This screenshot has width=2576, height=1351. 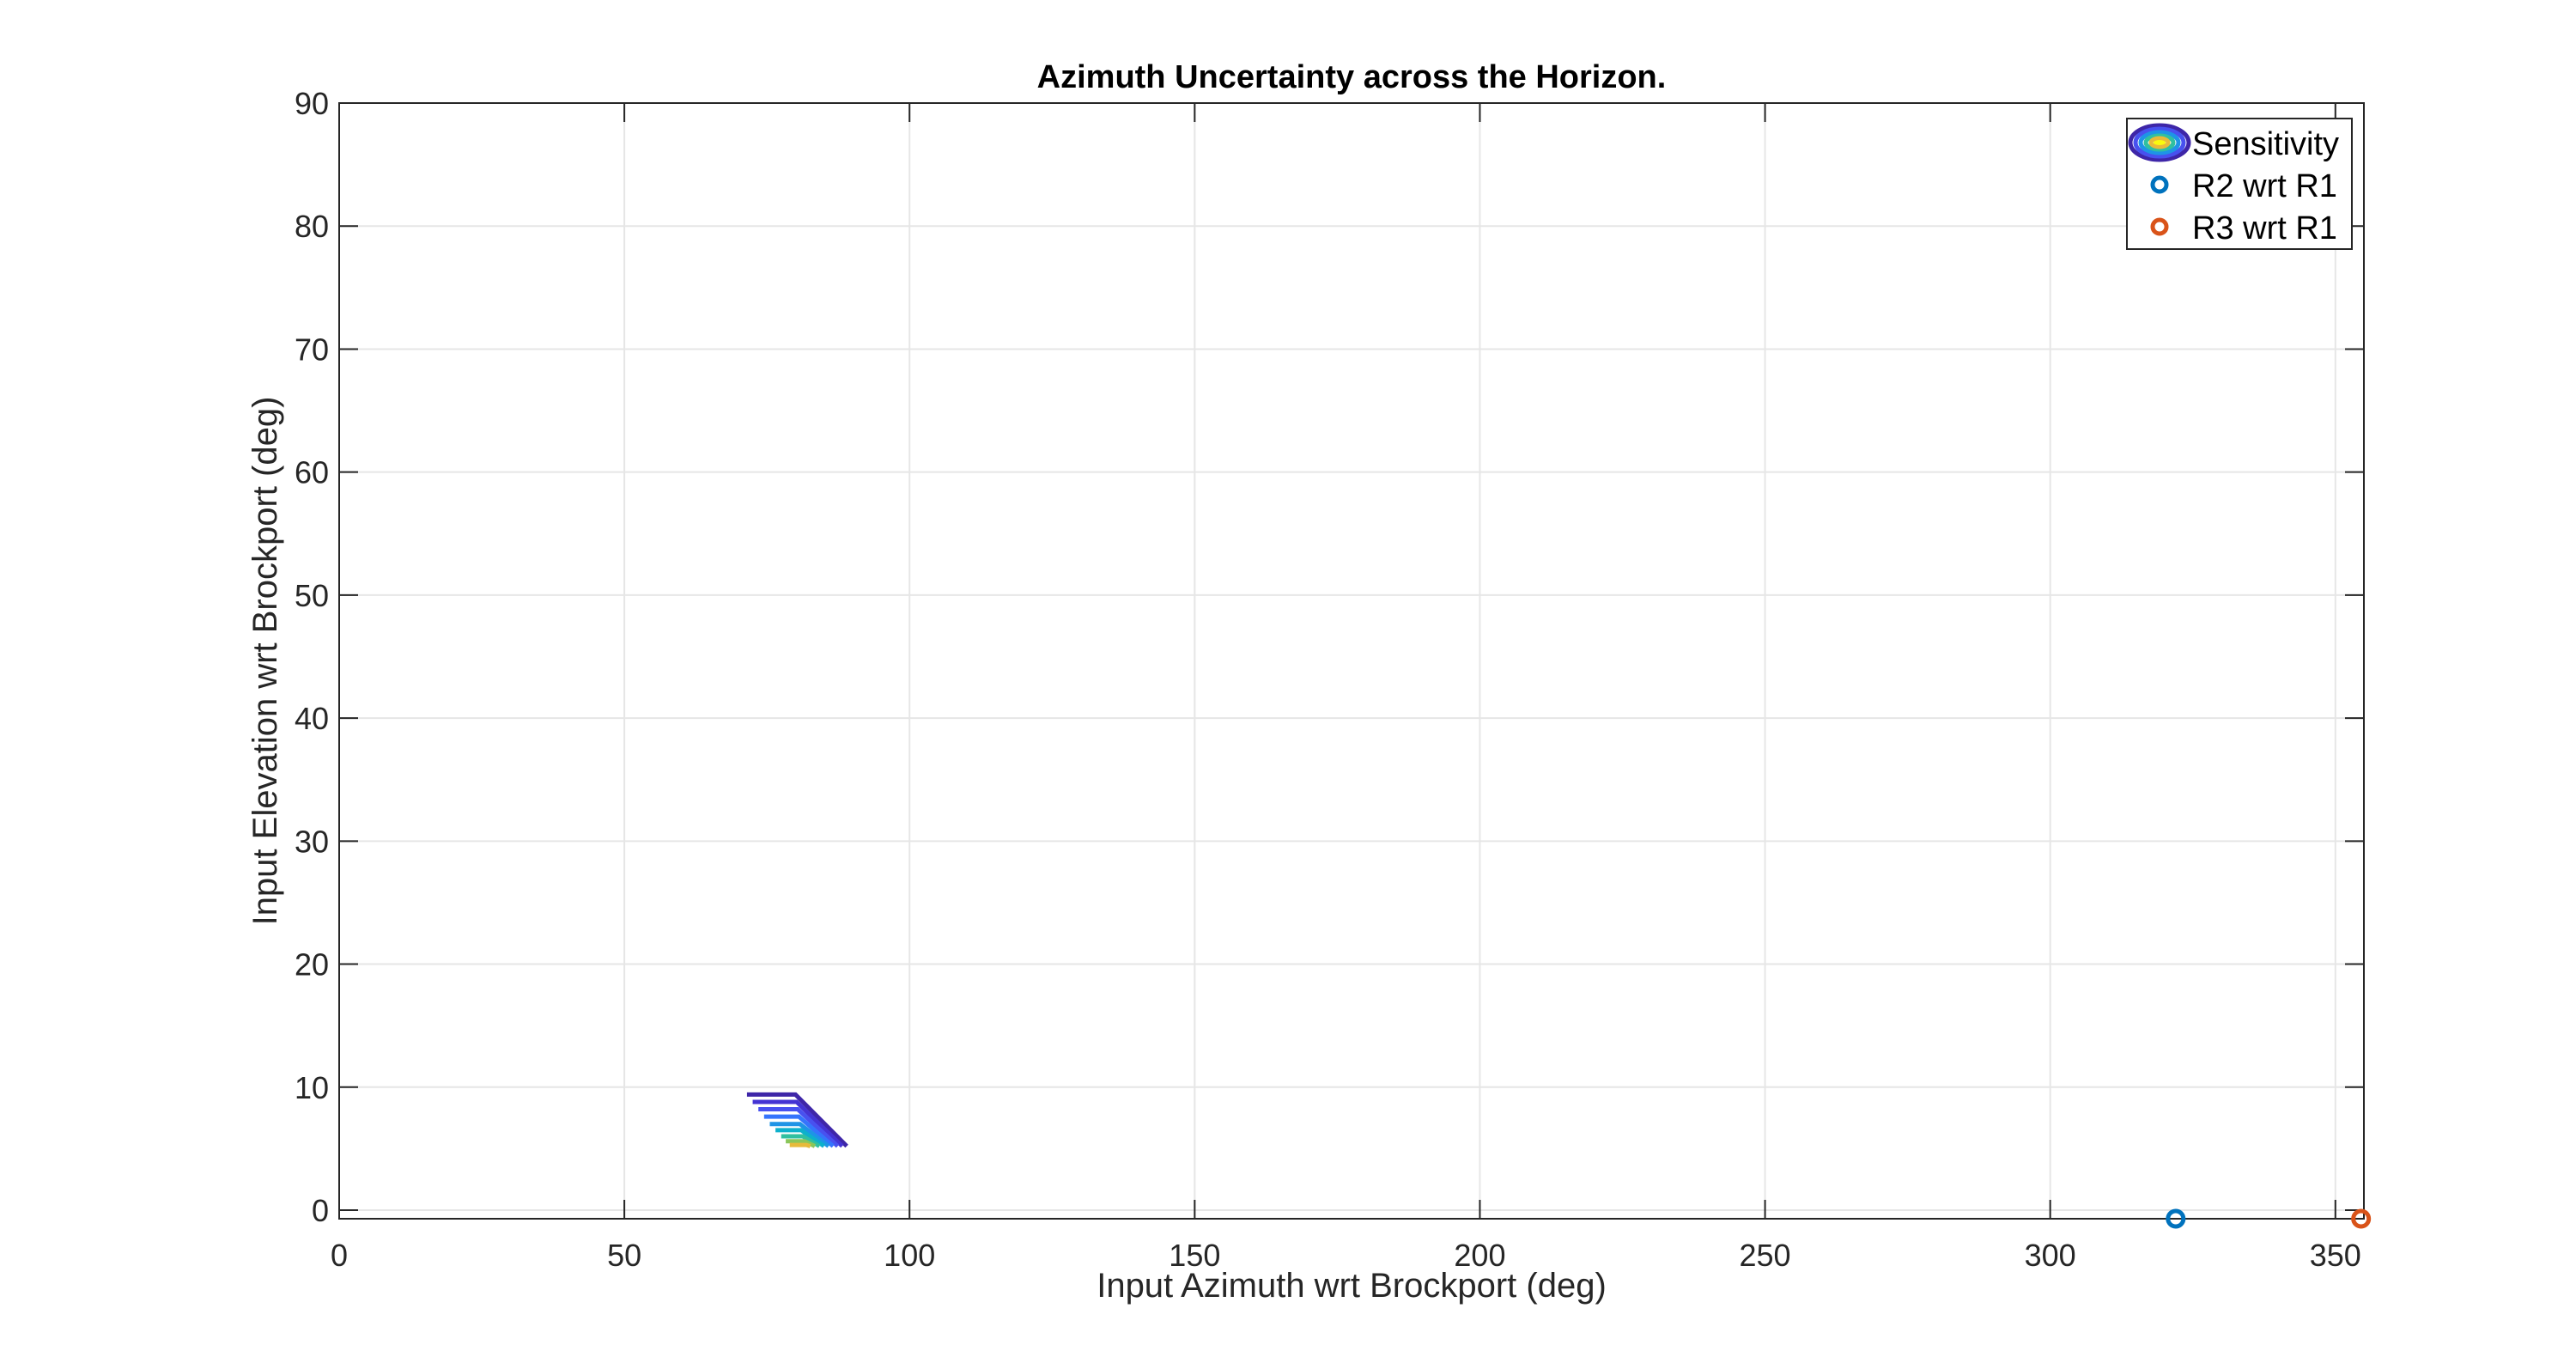 What do you see at coordinates (312, 965) in the screenshot?
I see `y-tick-label: 20` at bounding box center [312, 965].